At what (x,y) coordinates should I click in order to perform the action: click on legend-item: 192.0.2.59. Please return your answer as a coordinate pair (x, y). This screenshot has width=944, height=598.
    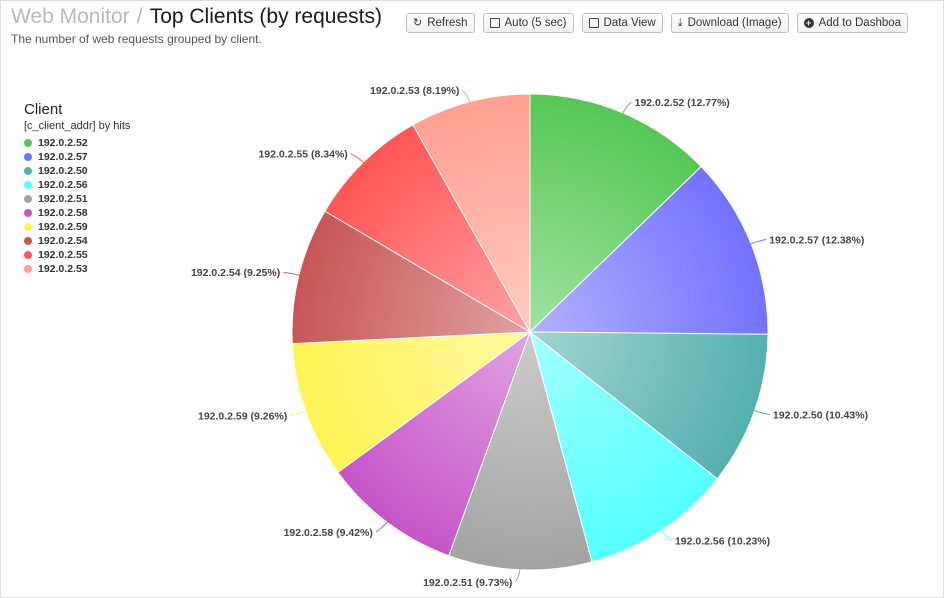
    Looking at the image, I should click on (77, 227).